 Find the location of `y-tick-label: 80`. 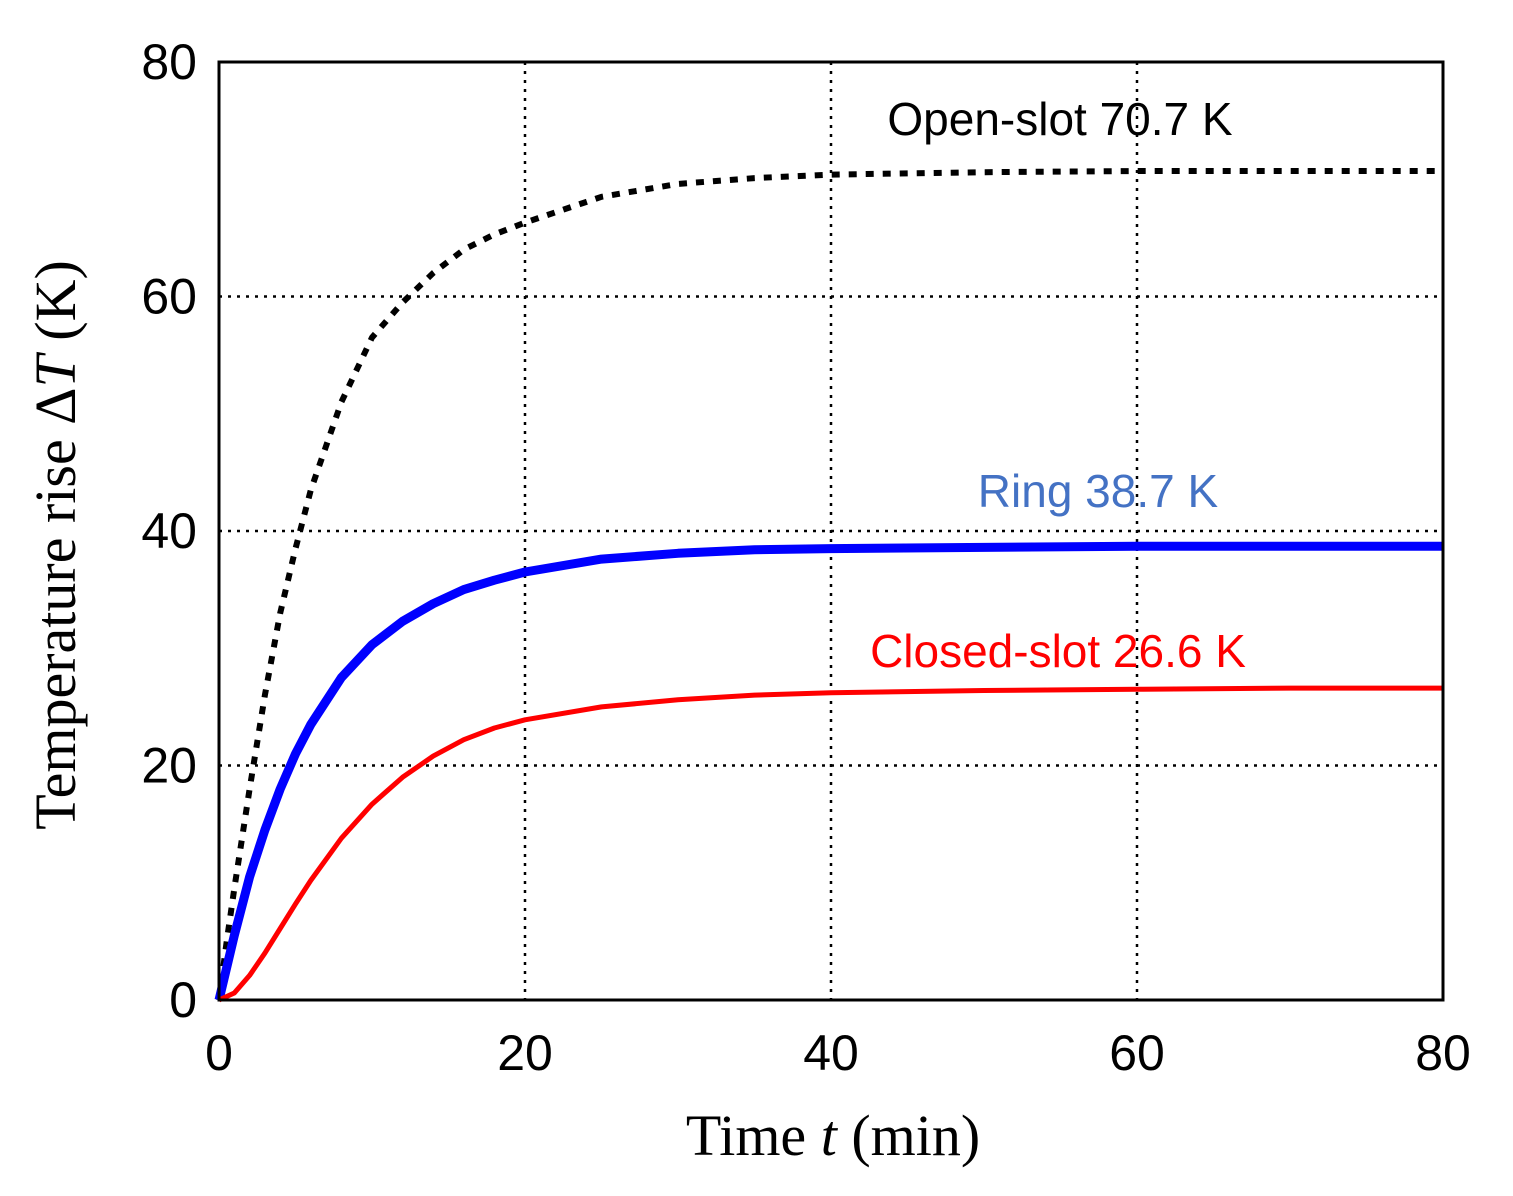

y-tick-label: 80 is located at coordinates (169, 62).